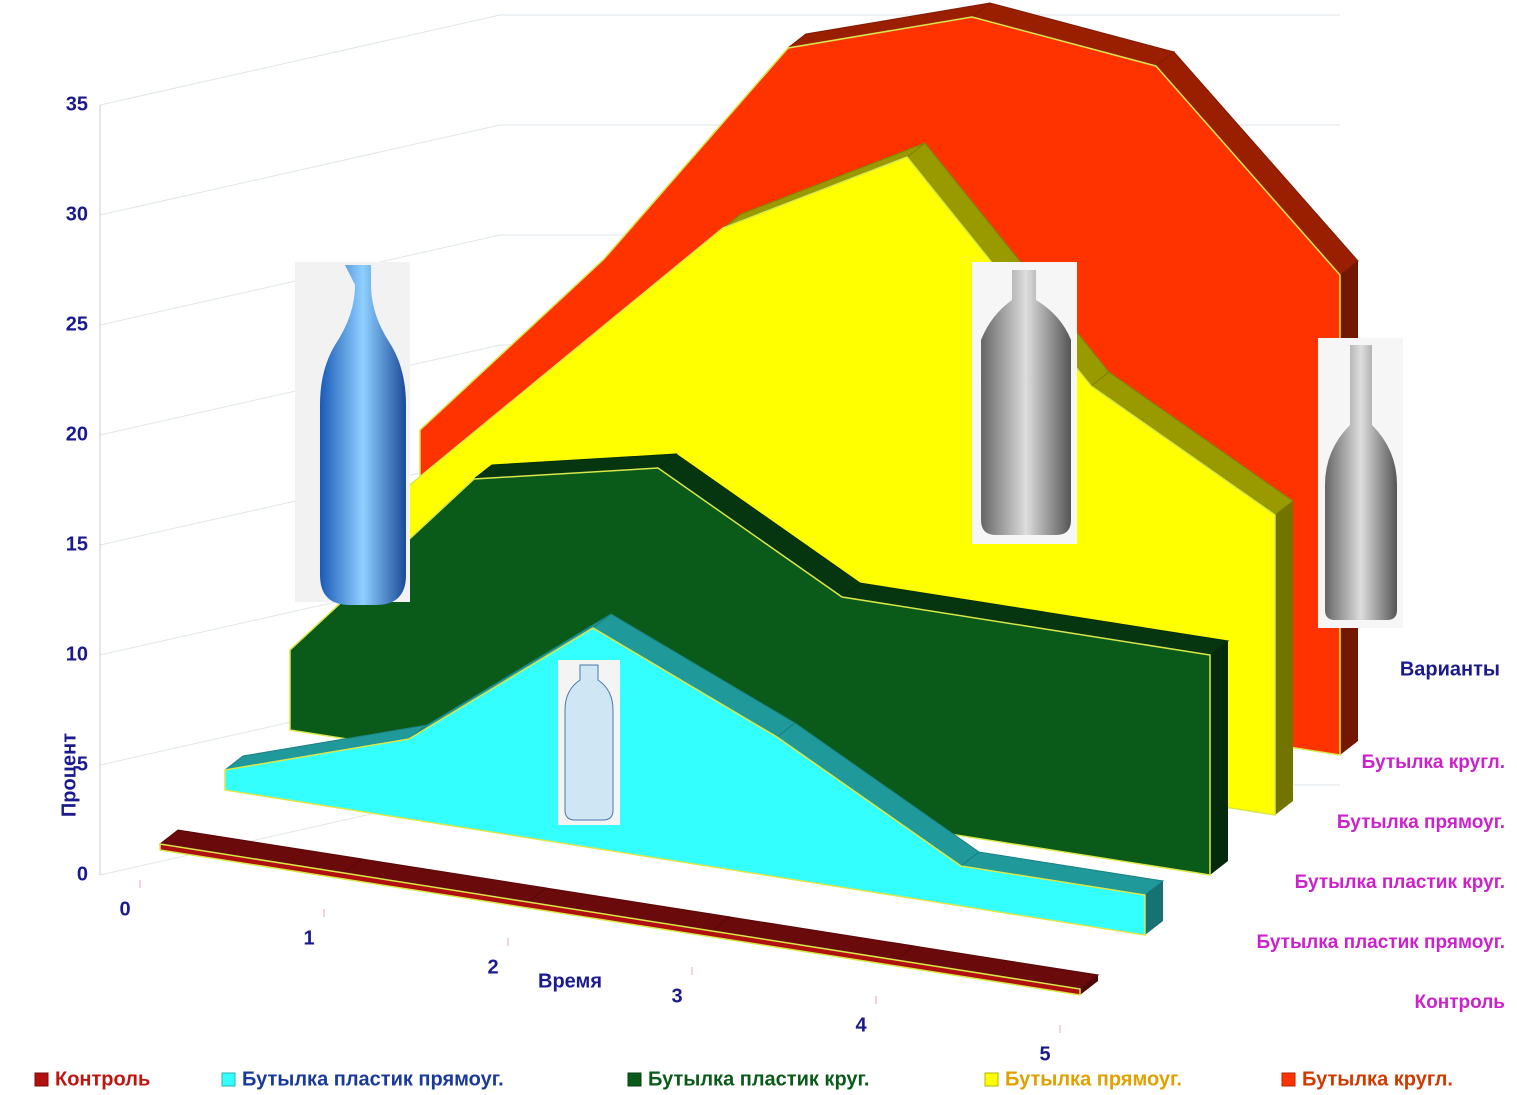 This screenshot has width=1517, height=1095. What do you see at coordinates (676, 996) in the screenshot?
I see `x-tick-label: 3` at bounding box center [676, 996].